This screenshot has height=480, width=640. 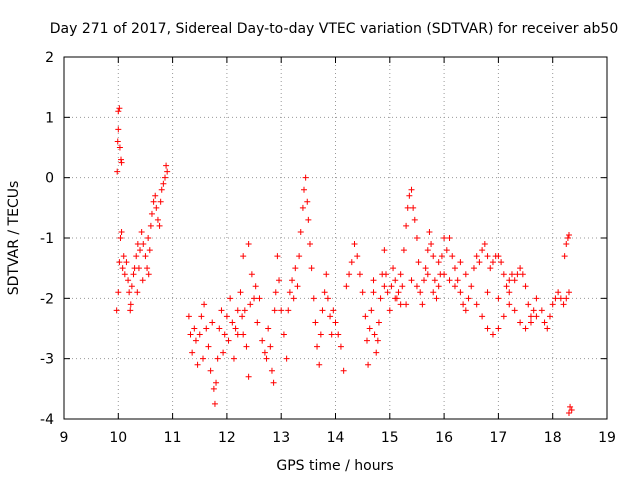 I want to click on y-tick-label: 1, so click(x=49, y=118).